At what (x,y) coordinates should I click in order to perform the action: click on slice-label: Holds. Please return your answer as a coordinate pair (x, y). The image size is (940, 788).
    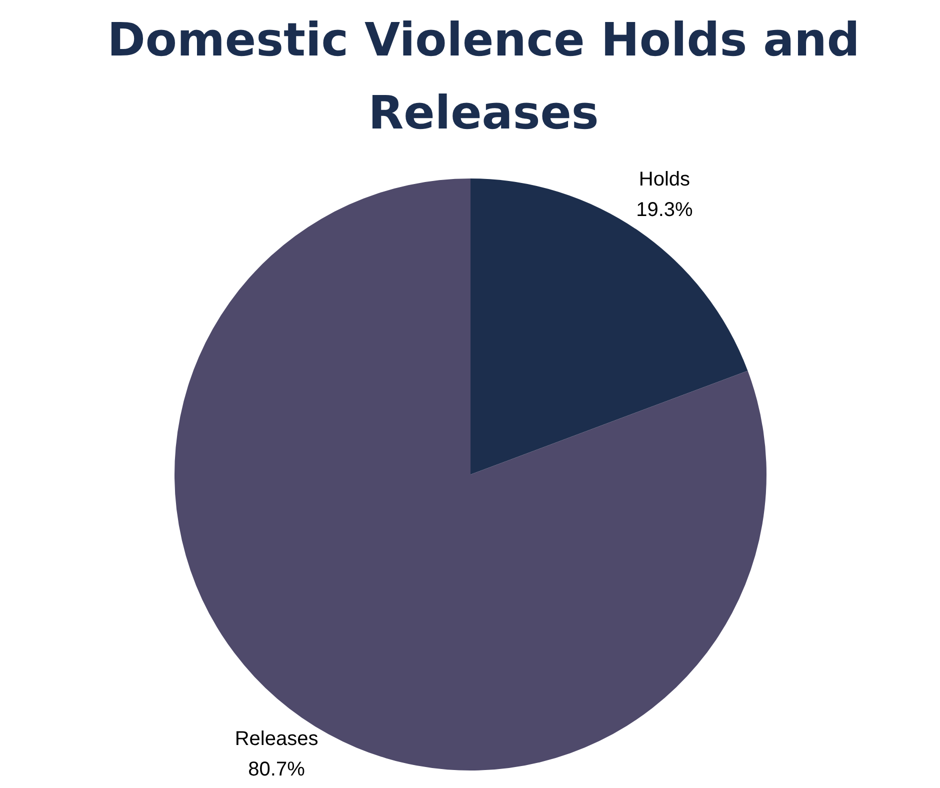
    Looking at the image, I should click on (664, 179).